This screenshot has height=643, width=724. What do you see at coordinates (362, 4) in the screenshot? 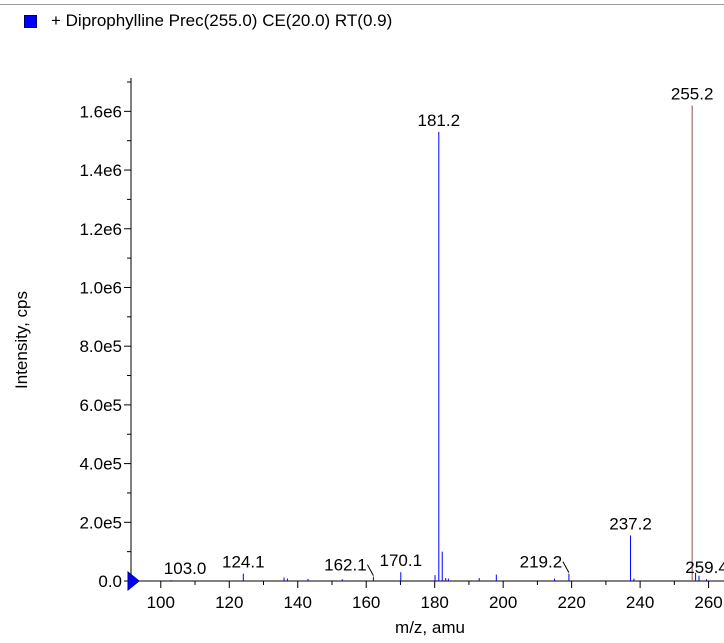
I see `top-border-line` at bounding box center [362, 4].